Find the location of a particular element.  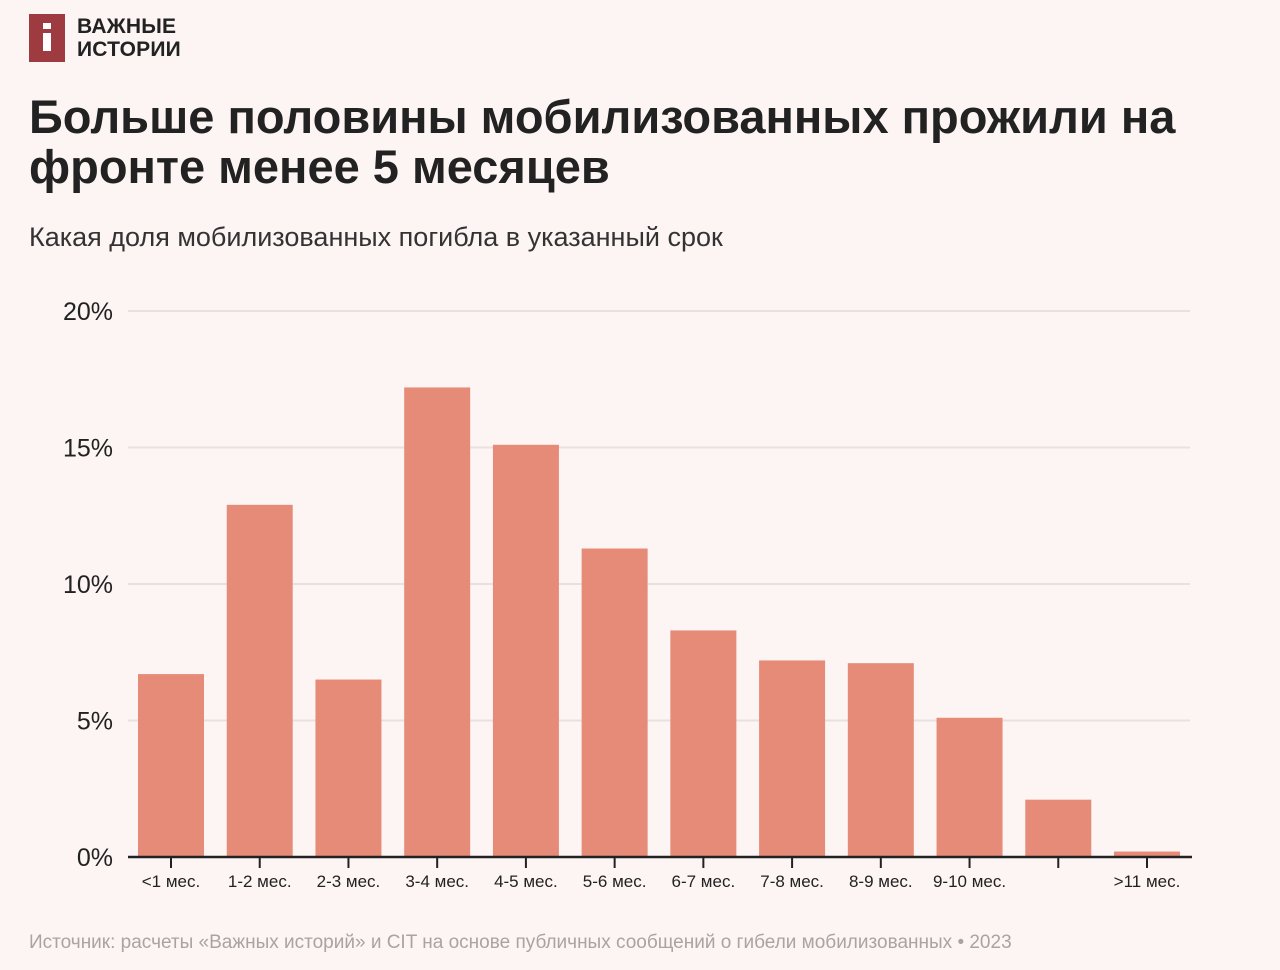

x-tick-label: 3-4 мес. is located at coordinates (437, 881).